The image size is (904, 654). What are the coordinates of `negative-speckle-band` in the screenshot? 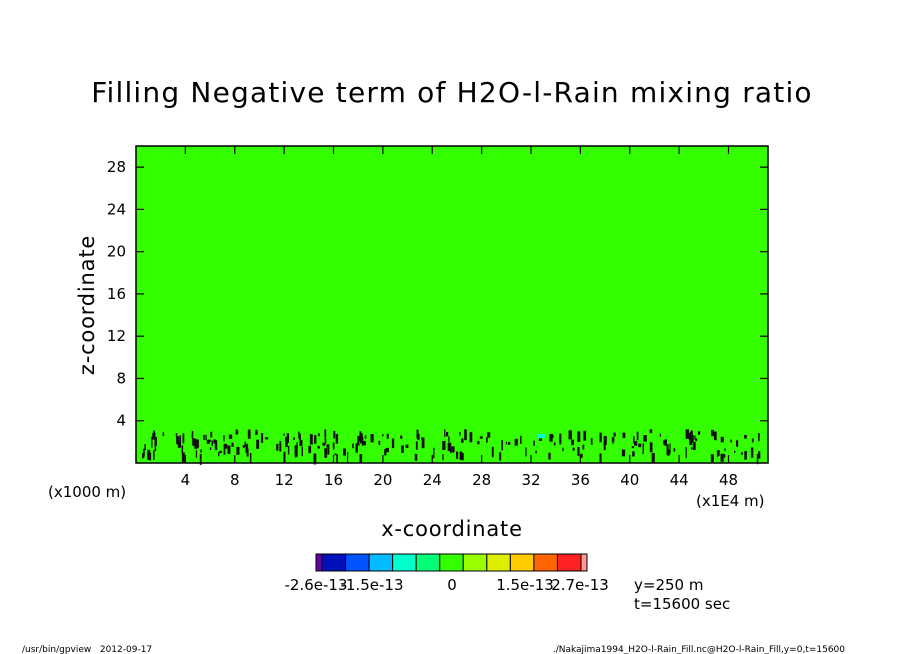 It's located at (451, 447).